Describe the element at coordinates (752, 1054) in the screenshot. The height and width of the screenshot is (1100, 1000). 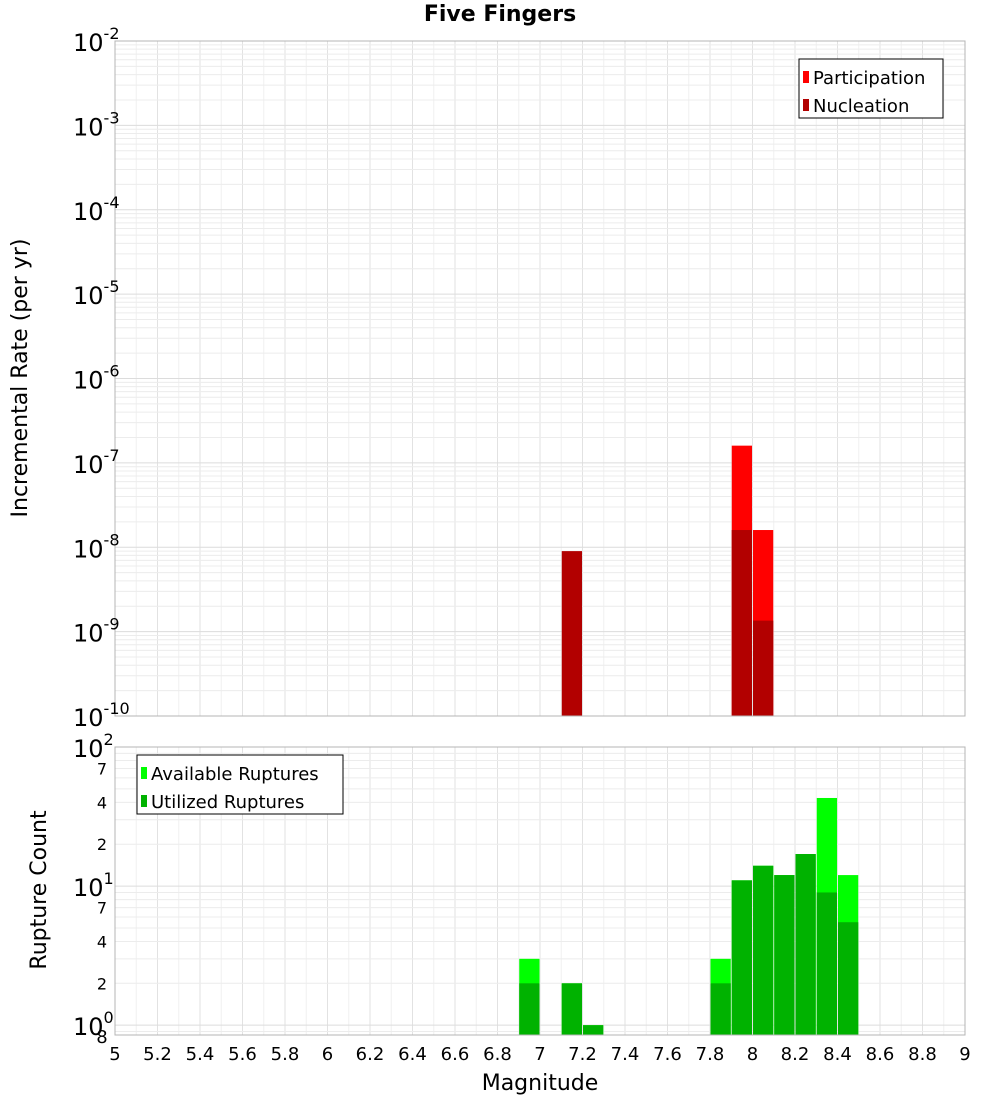
I see `x-tick-label: 8` at that location.